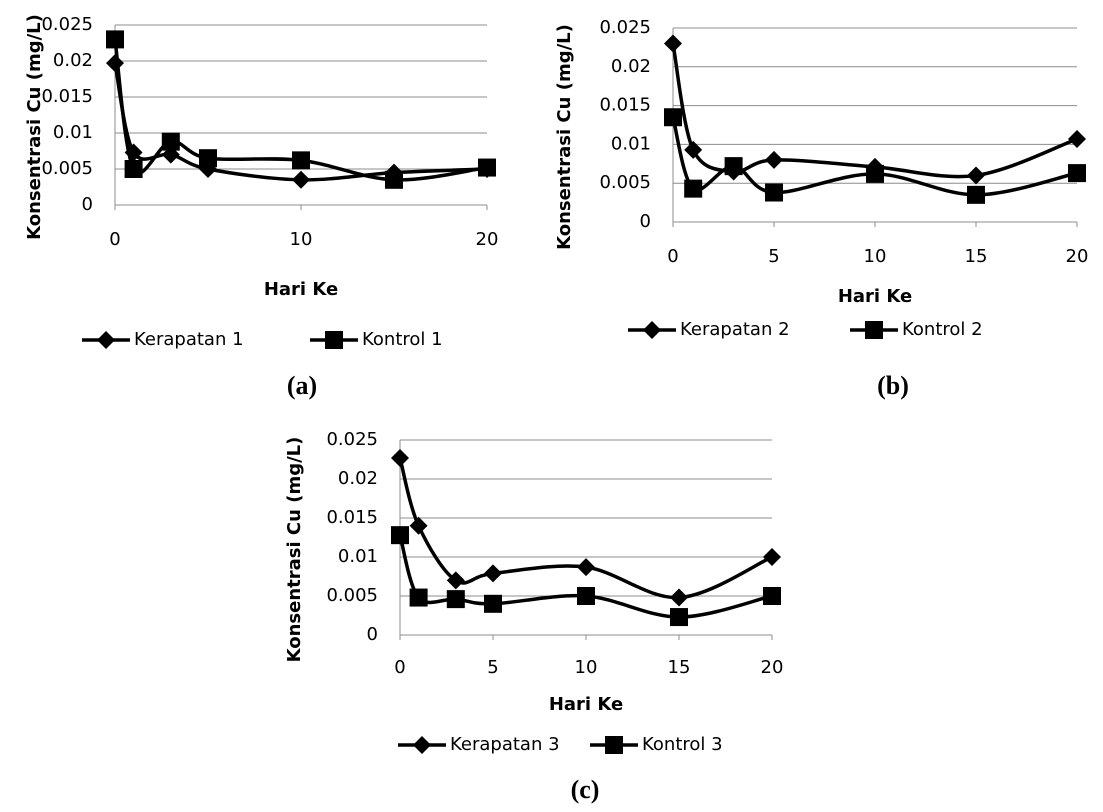 Image resolution: width=1103 pixels, height=812 pixels. What do you see at coordinates (585, 789) in the screenshot?
I see `panel-label: (c)` at bounding box center [585, 789].